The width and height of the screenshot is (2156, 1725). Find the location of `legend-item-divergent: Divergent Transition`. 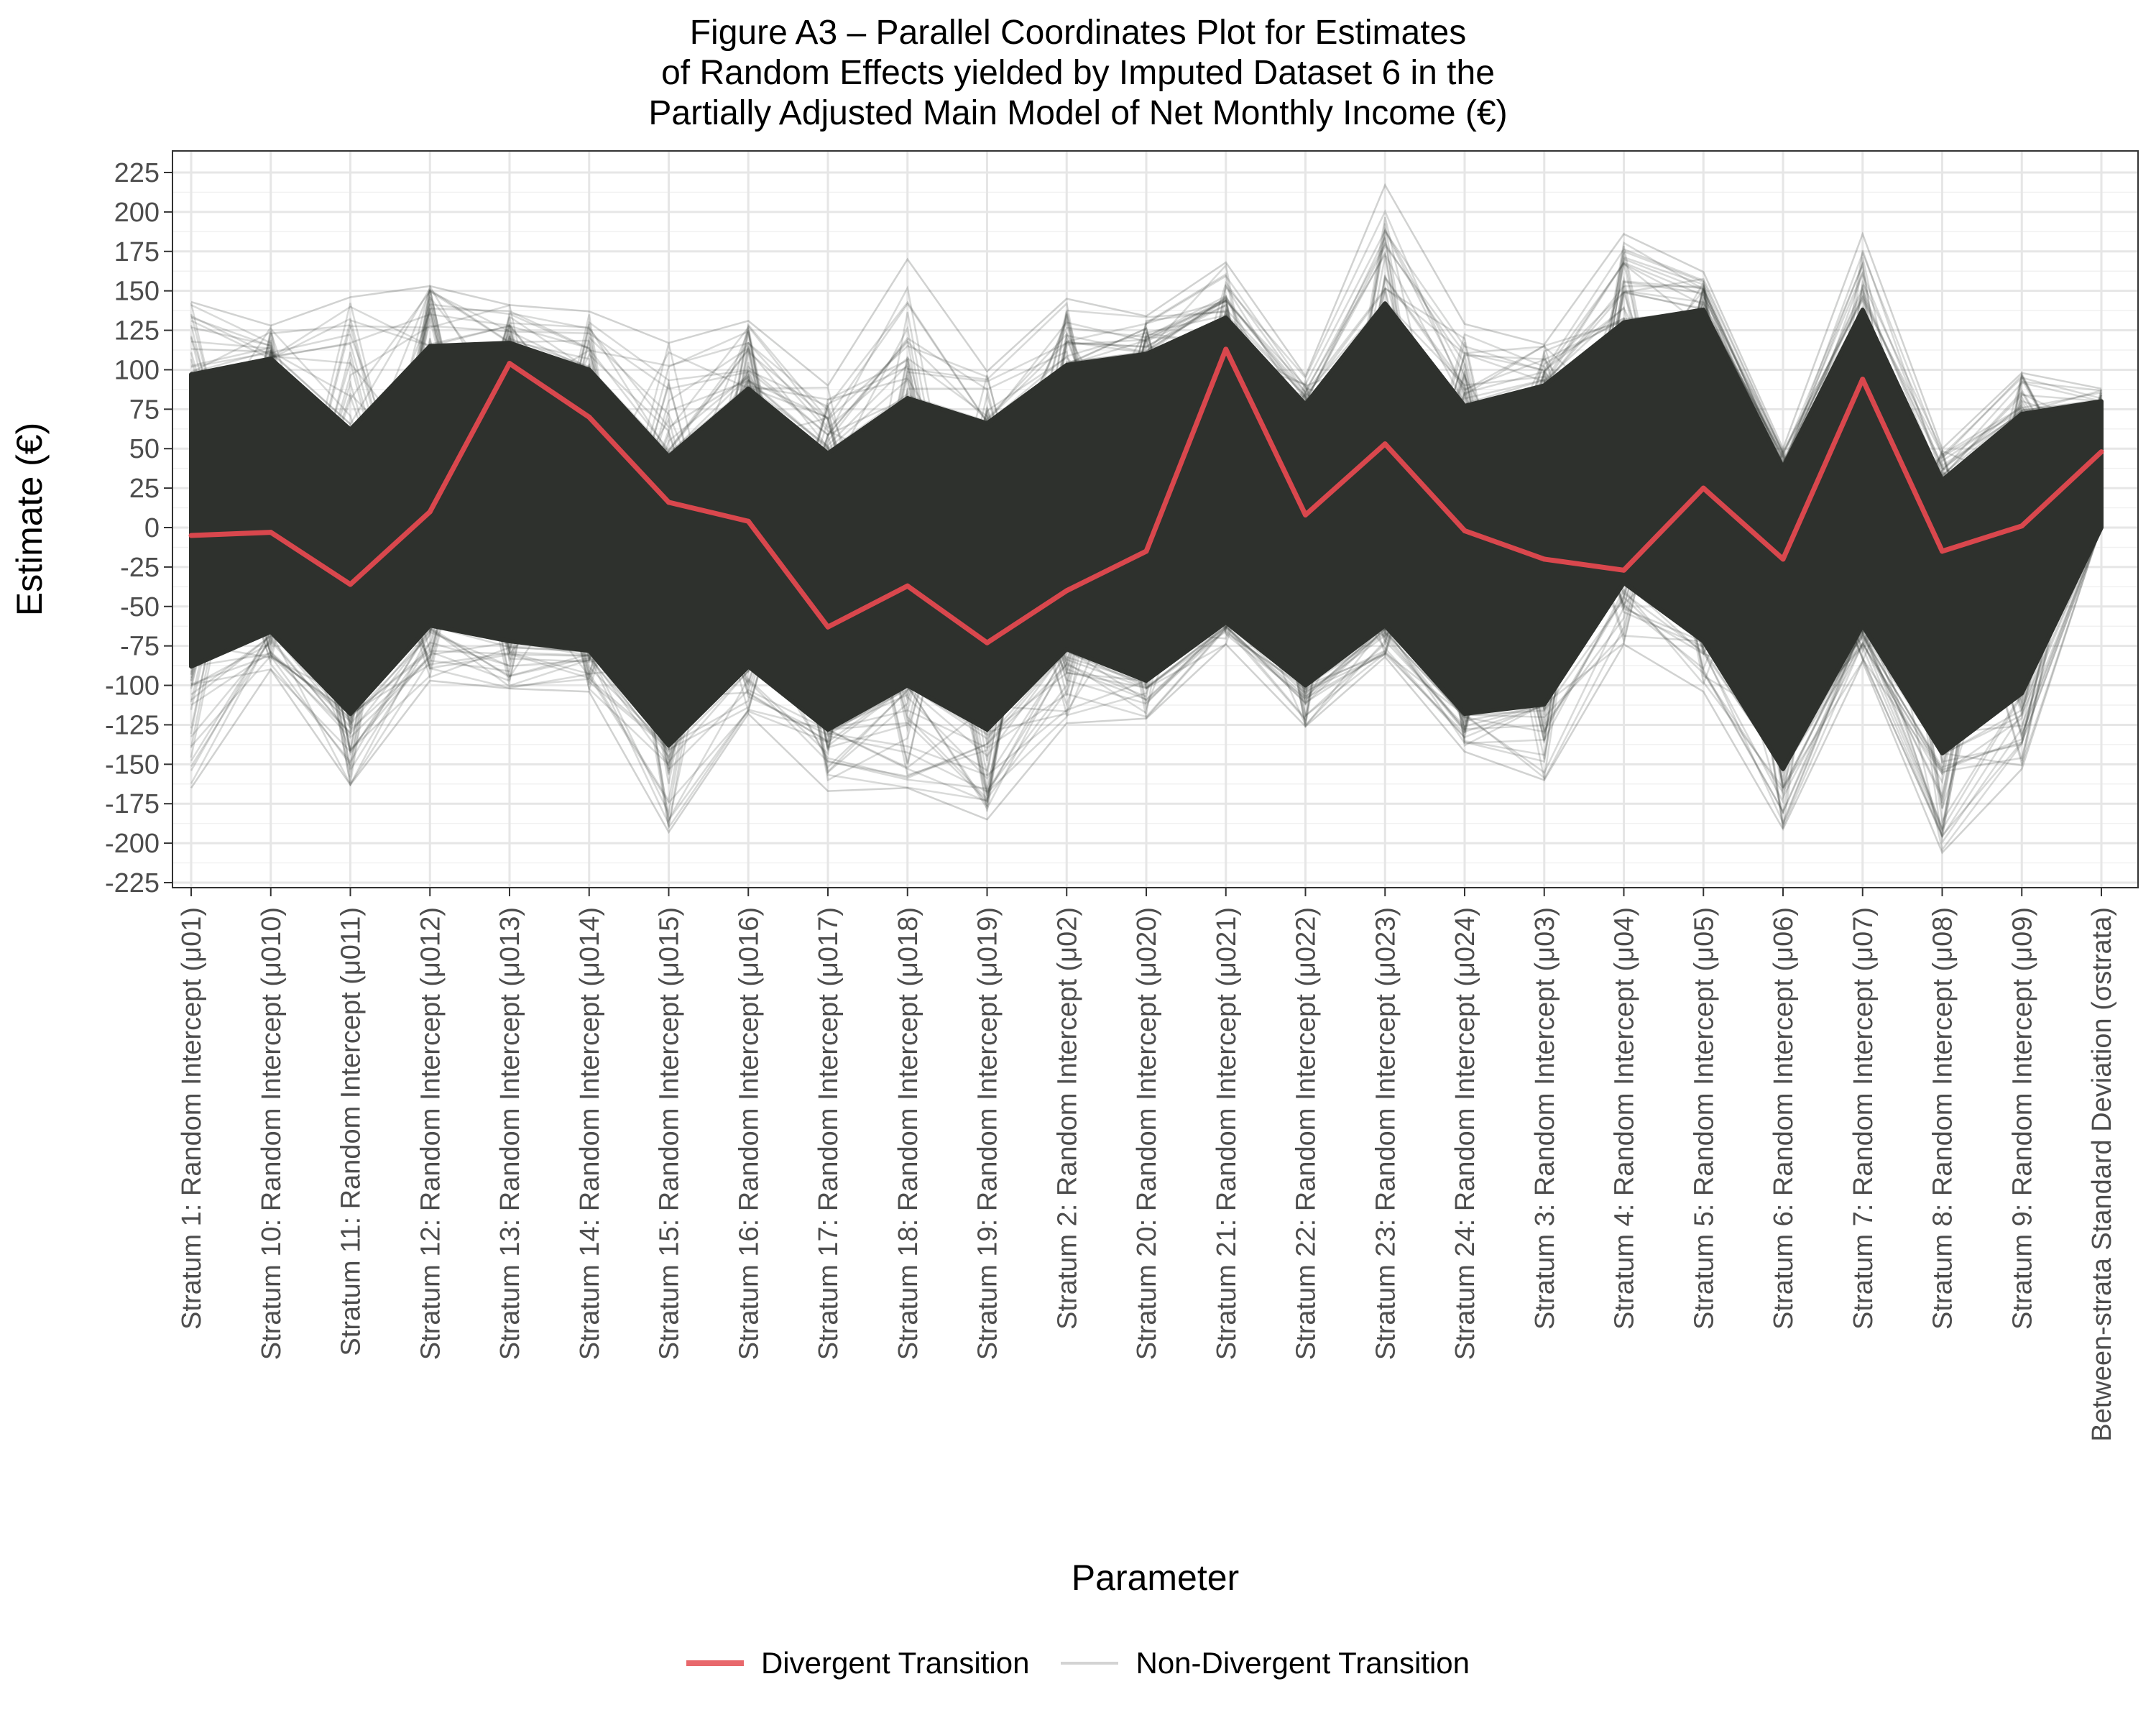

legend-item-divergent: Divergent Transition is located at coordinates (858, 1663).